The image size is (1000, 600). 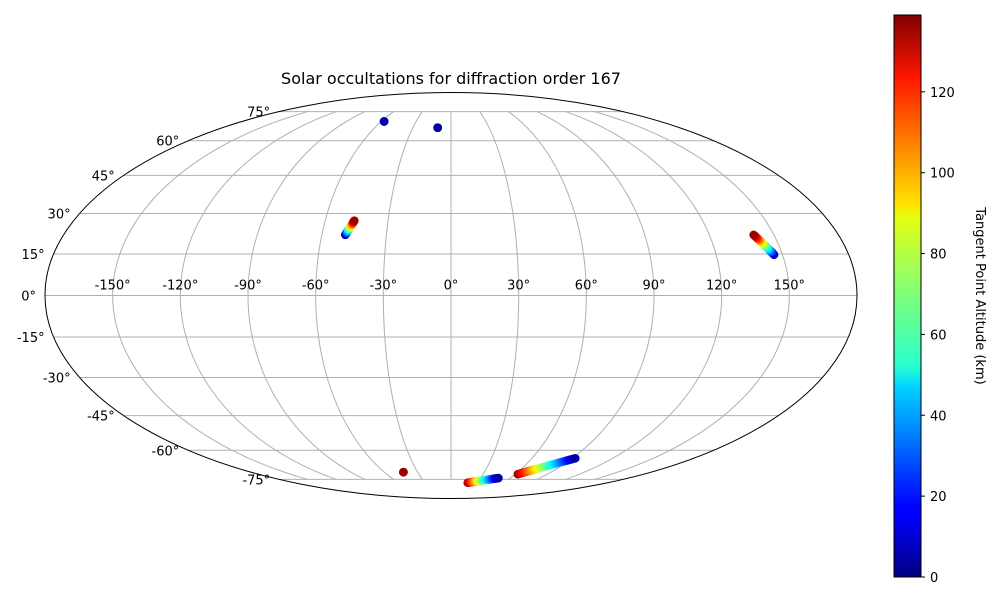 I want to click on colorbar-tick-label: 20, so click(x=938, y=497).